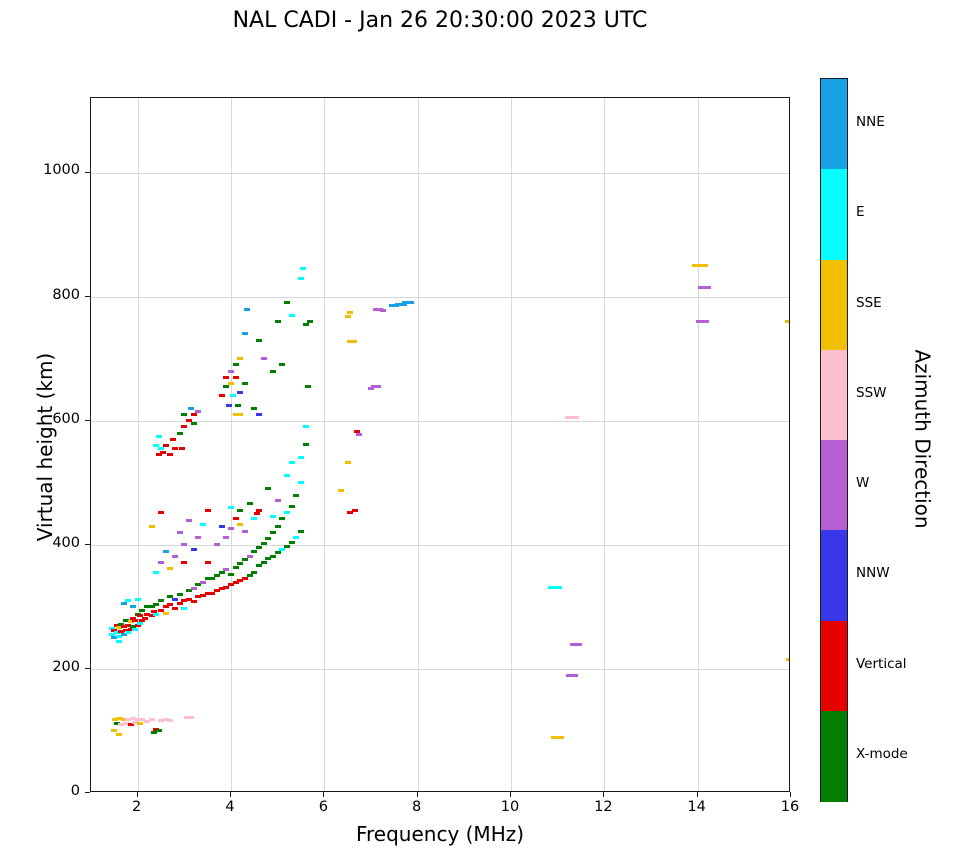 The height and width of the screenshot is (857, 958). I want to click on colorbar-segment-SSW, so click(834, 395).